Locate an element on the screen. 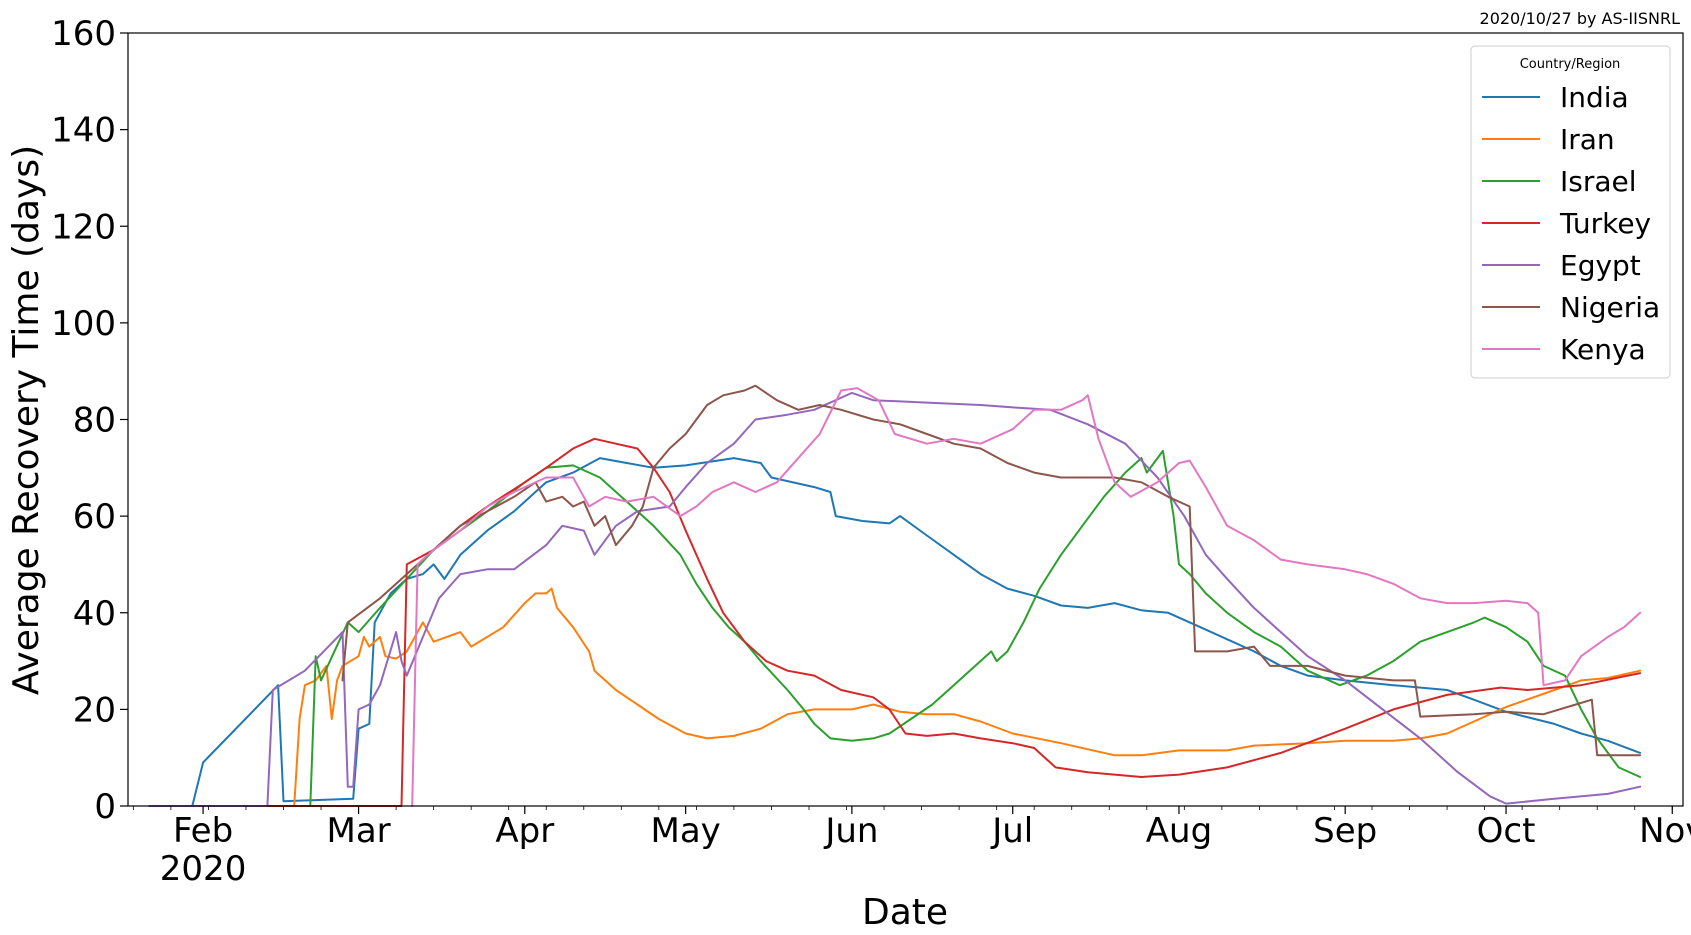 Image resolution: width=1691 pixels, height=935 pixels. legend-box is located at coordinates (1570, 212).